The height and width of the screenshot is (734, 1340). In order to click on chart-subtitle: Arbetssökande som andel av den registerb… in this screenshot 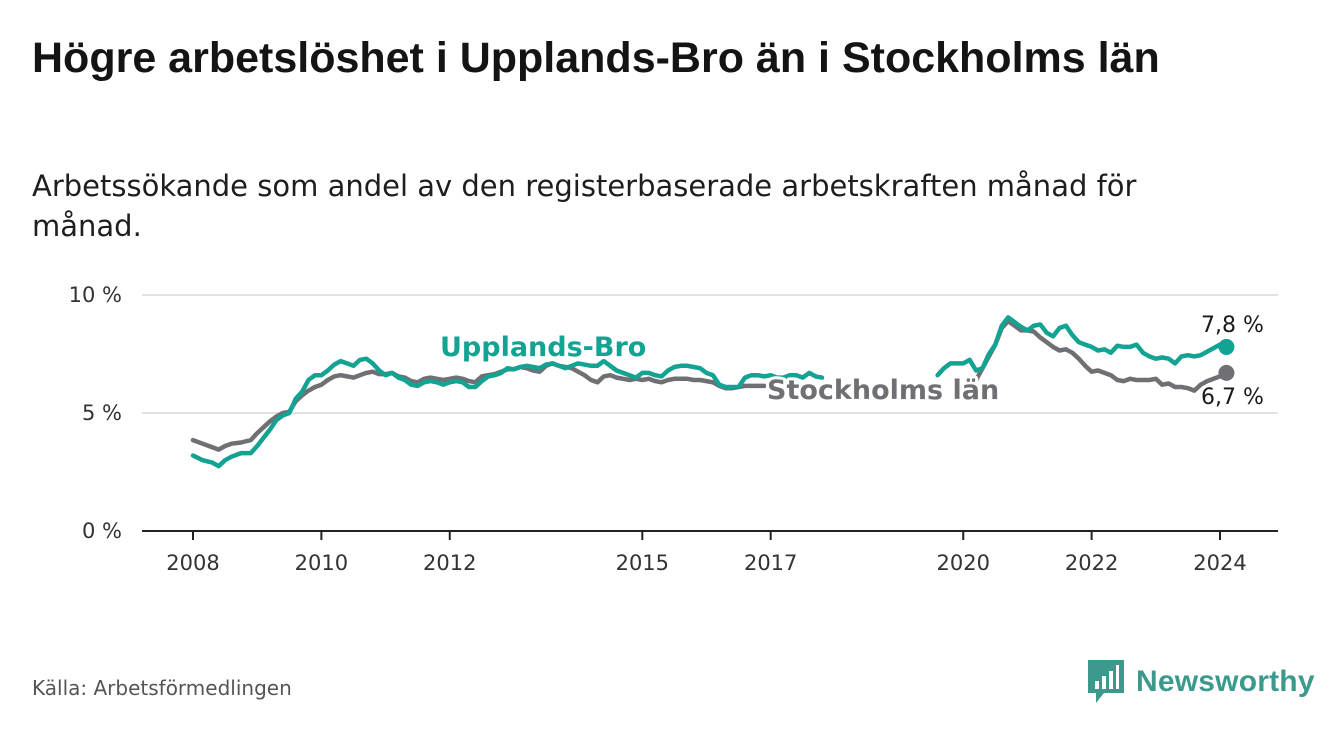, I will do `click(584, 206)`.